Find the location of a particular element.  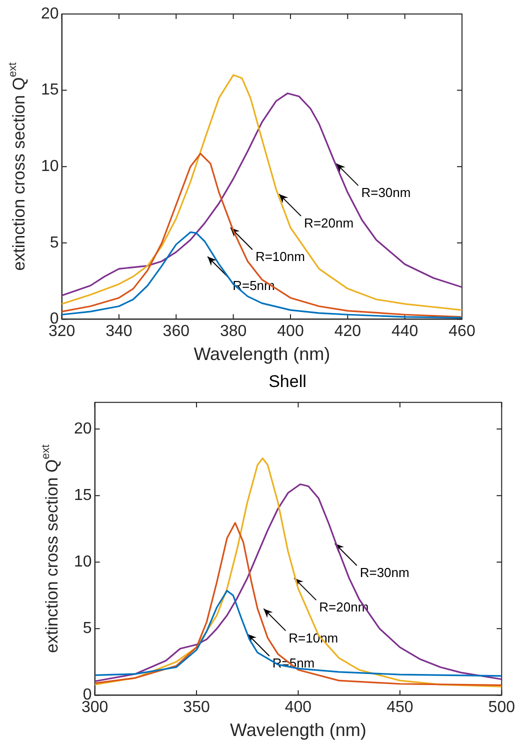

x-tick-label: 500 is located at coordinates (502, 707).